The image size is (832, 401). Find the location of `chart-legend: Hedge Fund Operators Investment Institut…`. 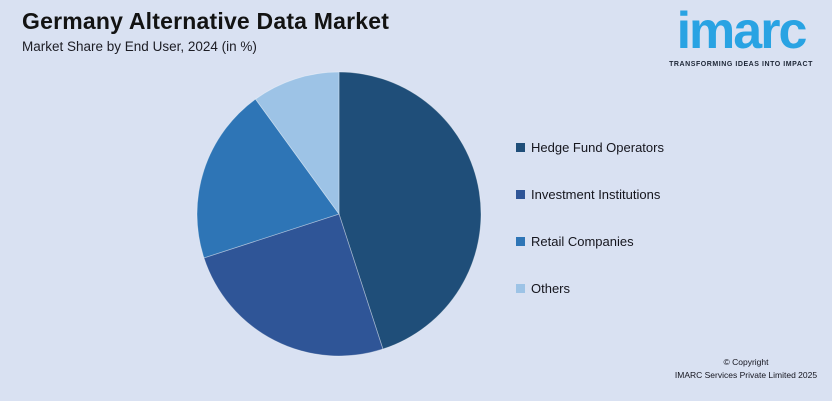

chart-legend: Hedge Fund Operators Investment Institut… is located at coordinates (590, 234).